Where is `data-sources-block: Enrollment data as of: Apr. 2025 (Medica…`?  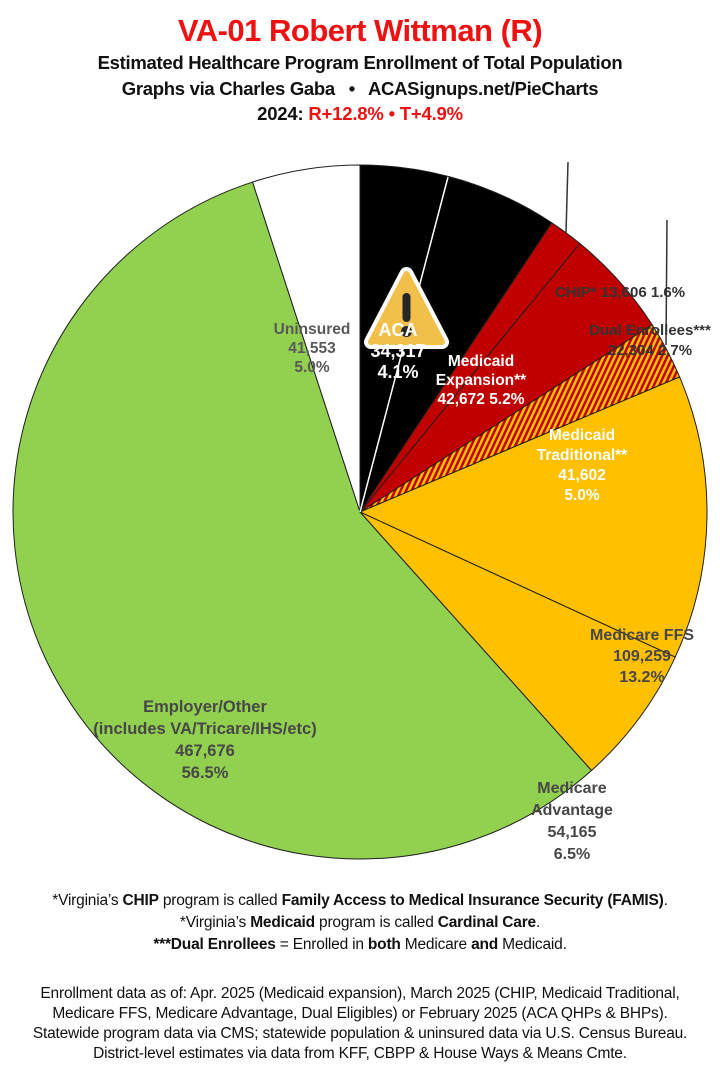 data-sources-block: Enrollment data as of: Apr. 2025 (Medica… is located at coordinates (360, 1024).